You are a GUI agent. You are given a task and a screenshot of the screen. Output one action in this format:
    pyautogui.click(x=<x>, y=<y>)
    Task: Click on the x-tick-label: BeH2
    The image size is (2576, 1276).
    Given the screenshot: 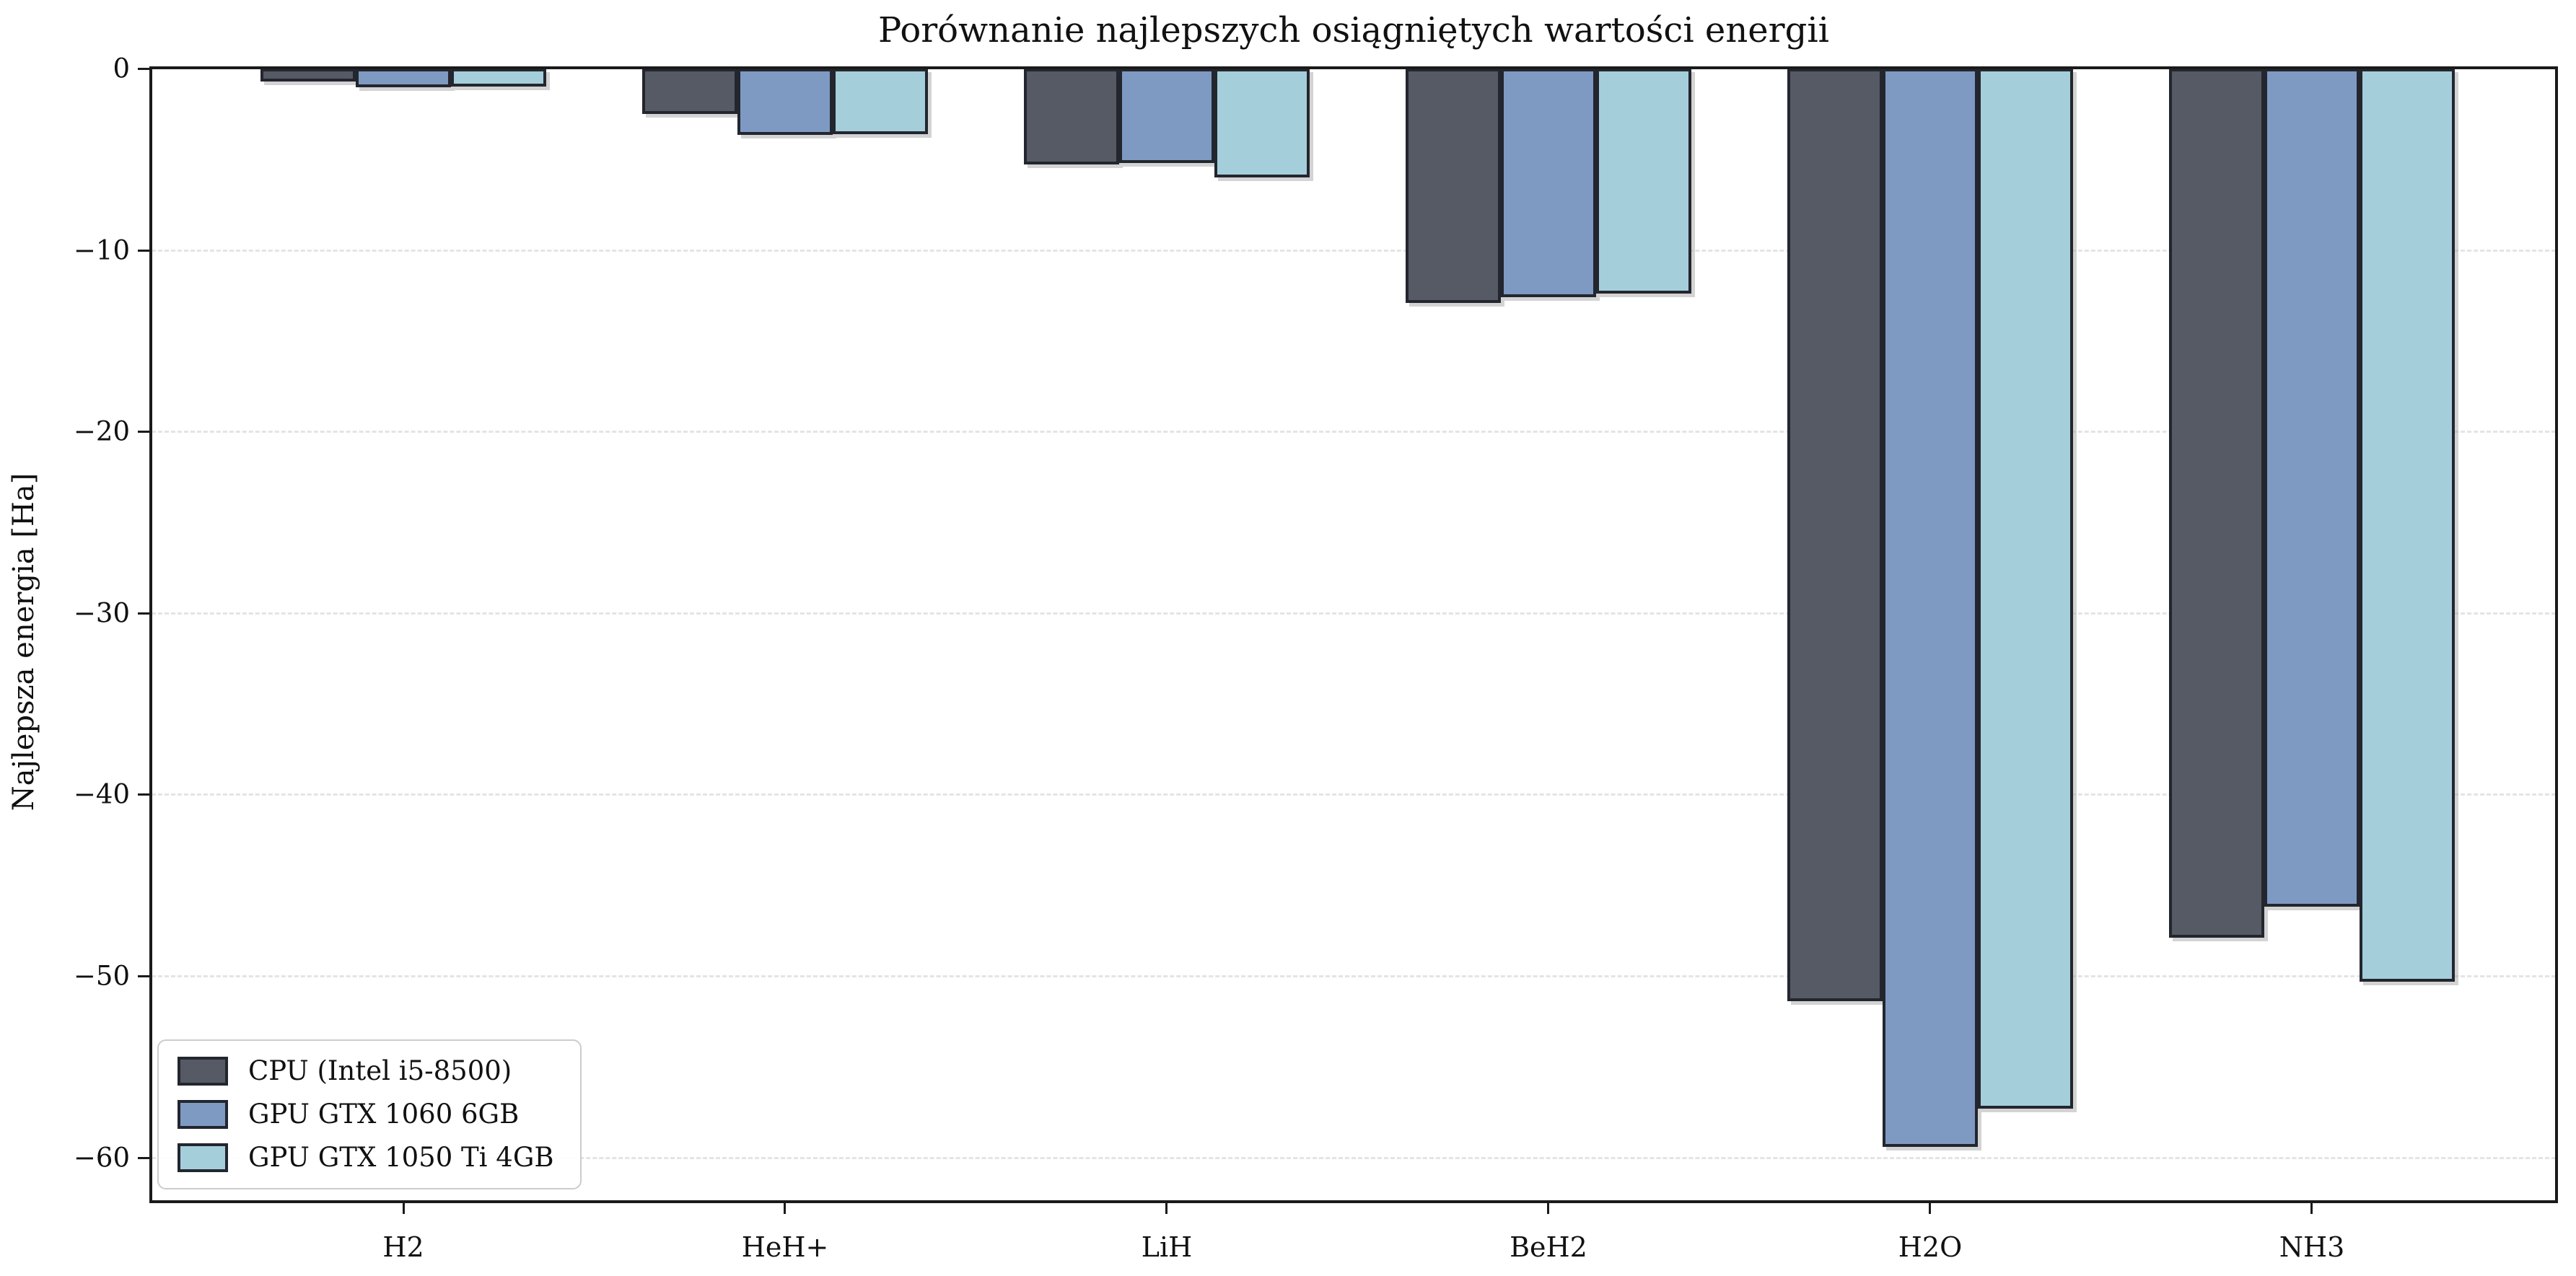 What is the action you would take?
    pyautogui.click(x=1548, y=1247)
    